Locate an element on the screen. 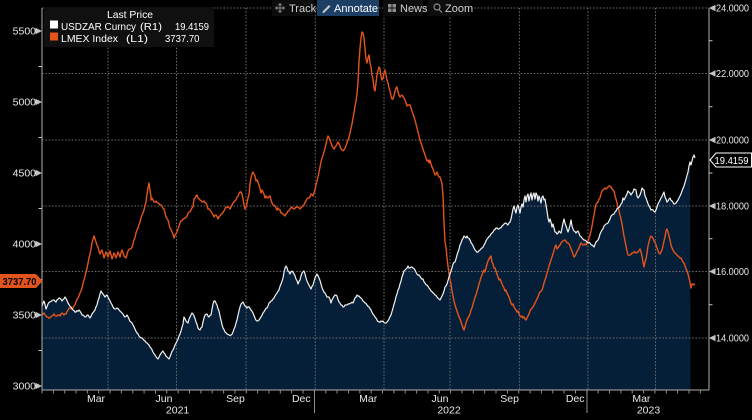 Image resolution: width=752 pixels, height=420 pixels. svg-text: 4000 is located at coordinates (25, 245).